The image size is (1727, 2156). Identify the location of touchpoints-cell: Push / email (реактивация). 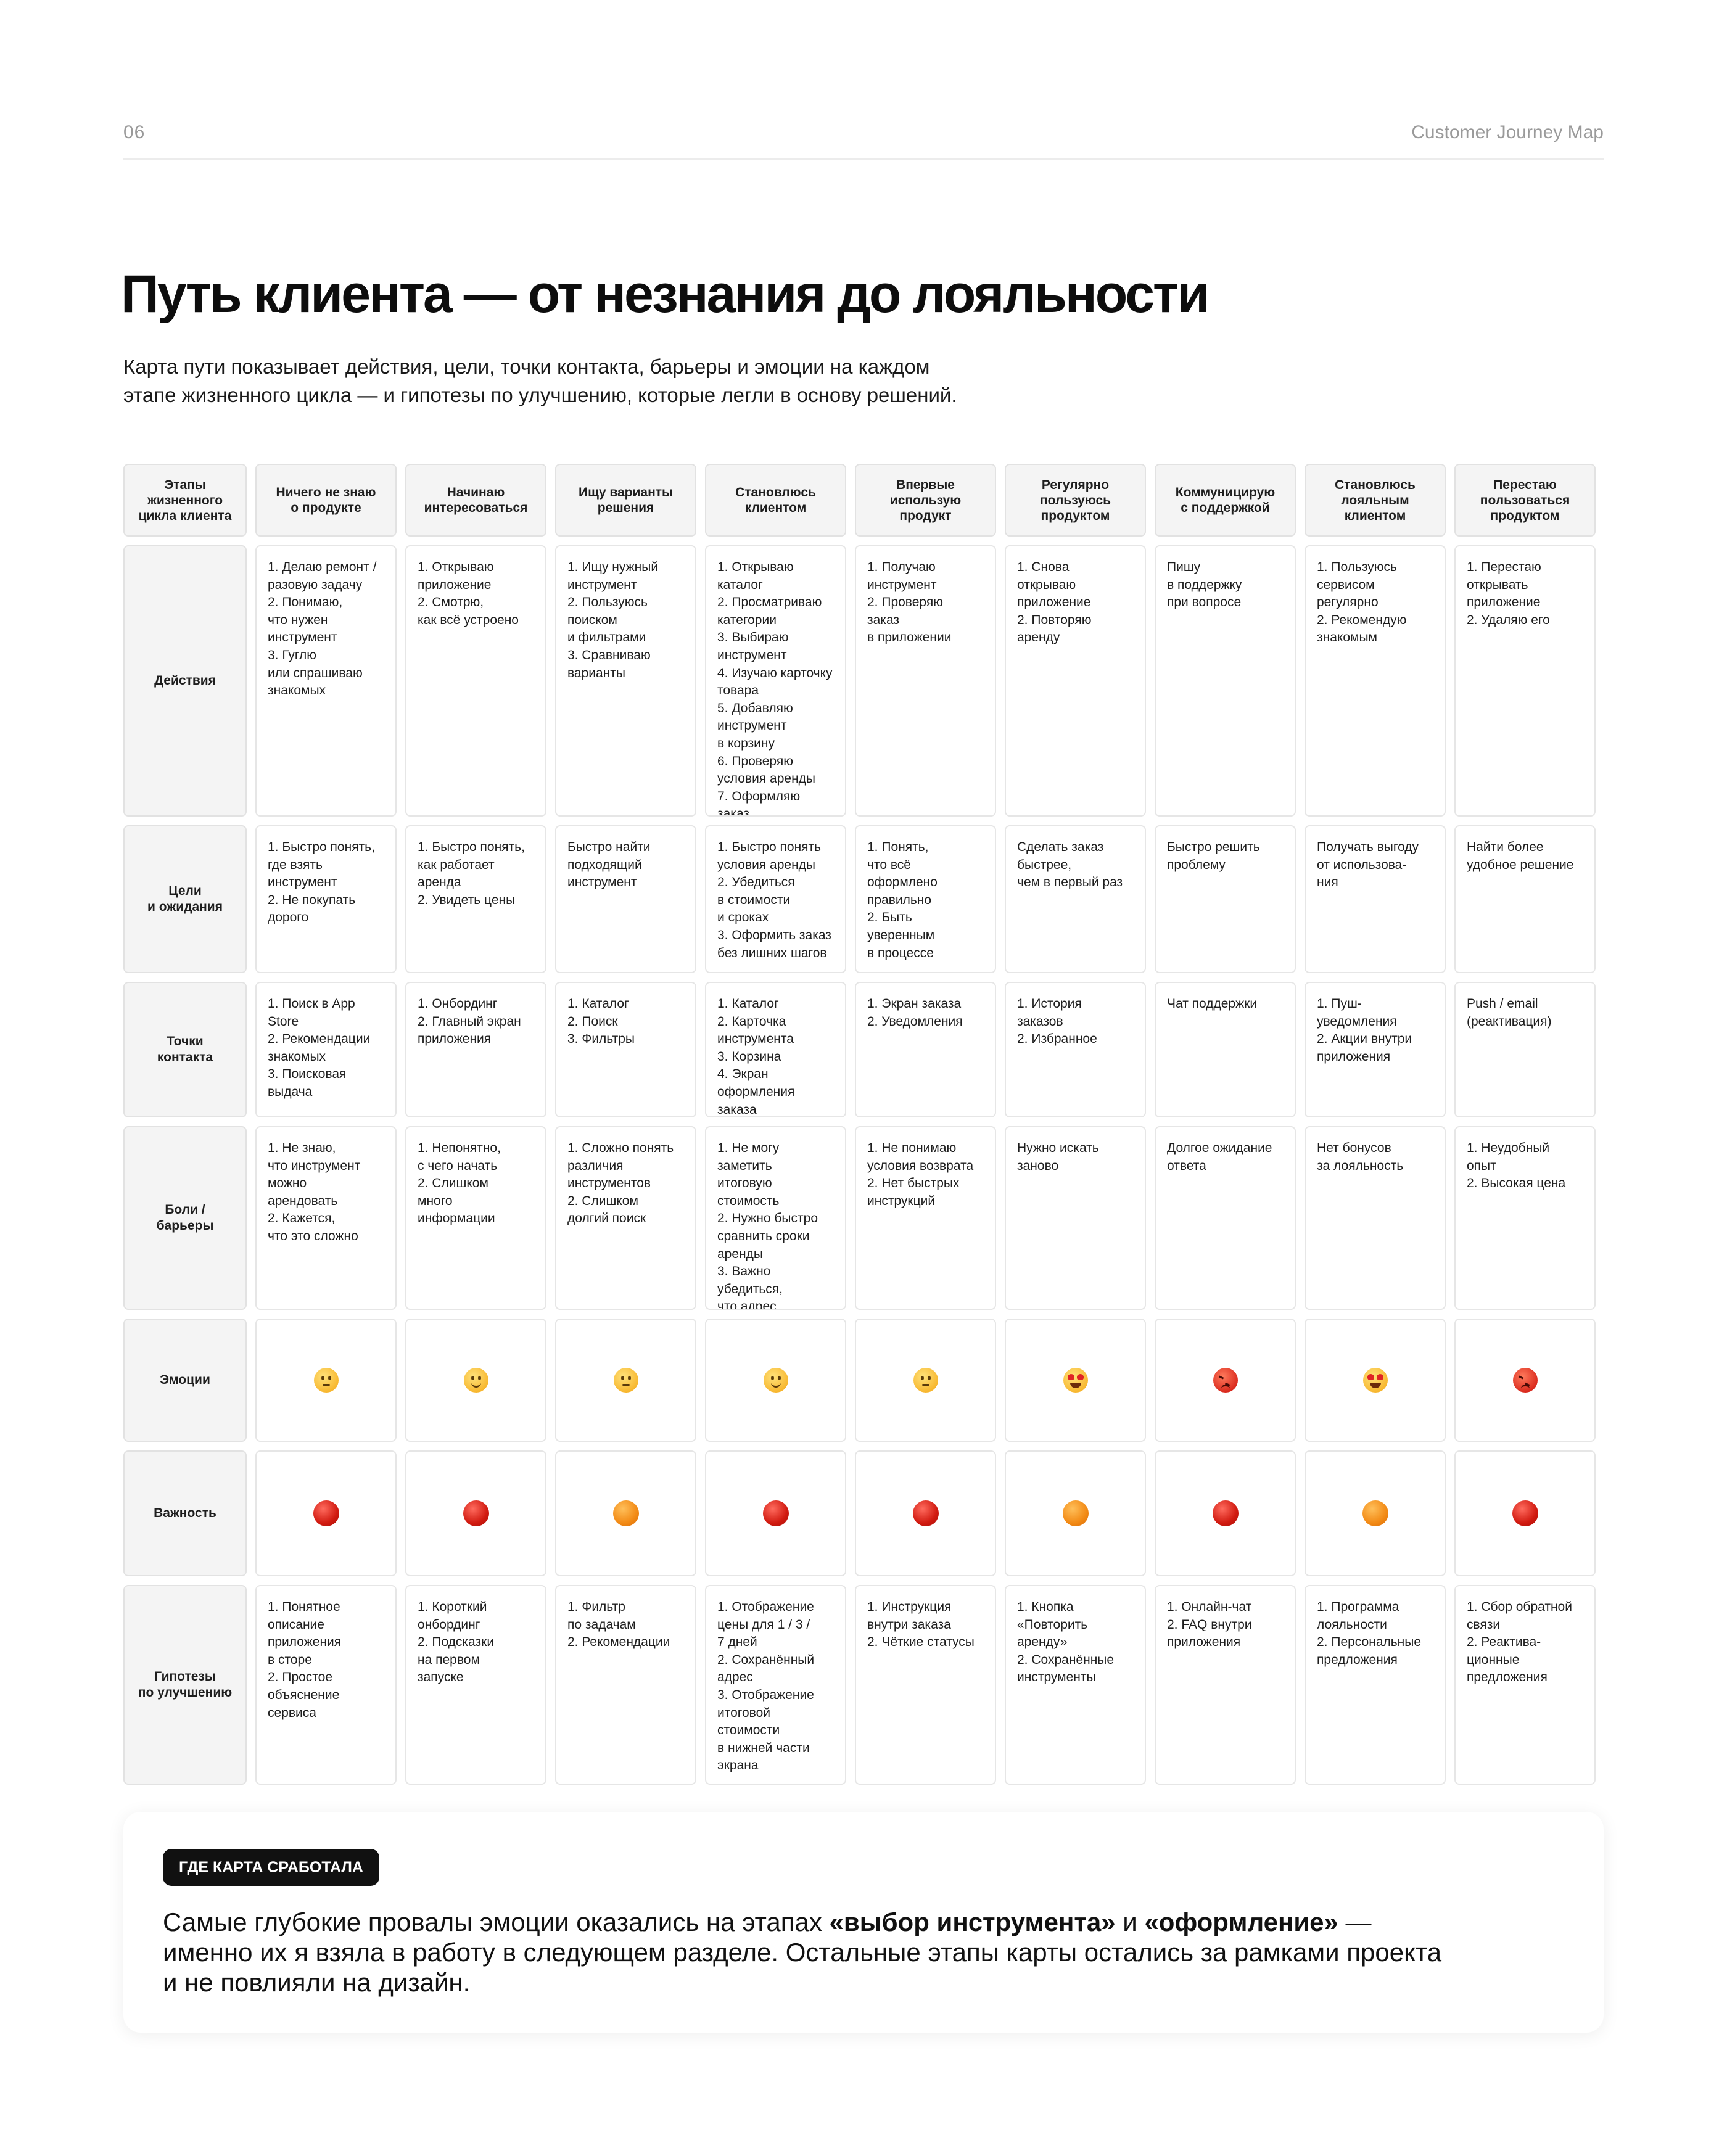
(1525, 1049).